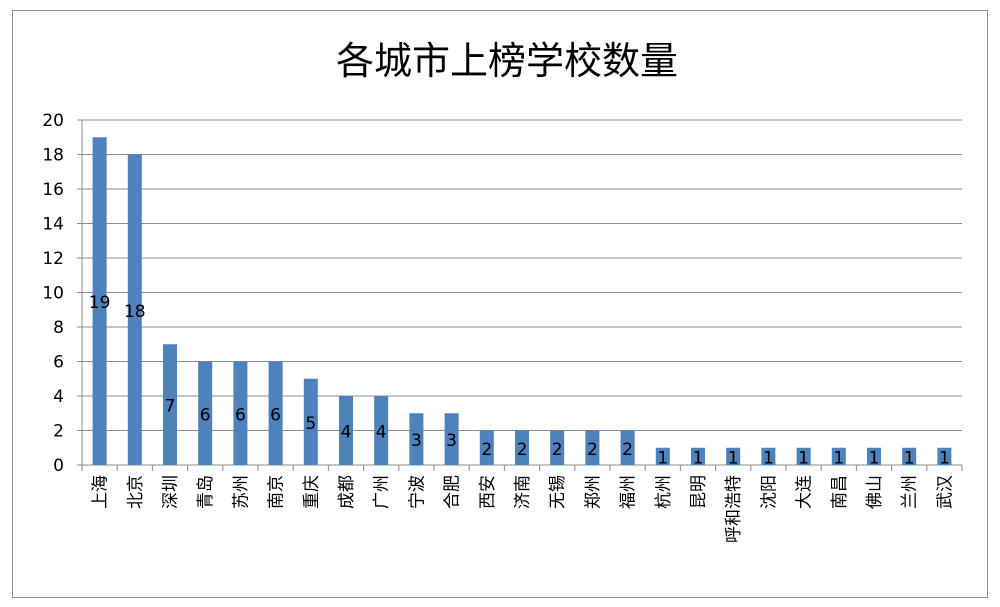 This screenshot has height=607, width=1000. I want to click on y-tick-label: 0, so click(58, 466).